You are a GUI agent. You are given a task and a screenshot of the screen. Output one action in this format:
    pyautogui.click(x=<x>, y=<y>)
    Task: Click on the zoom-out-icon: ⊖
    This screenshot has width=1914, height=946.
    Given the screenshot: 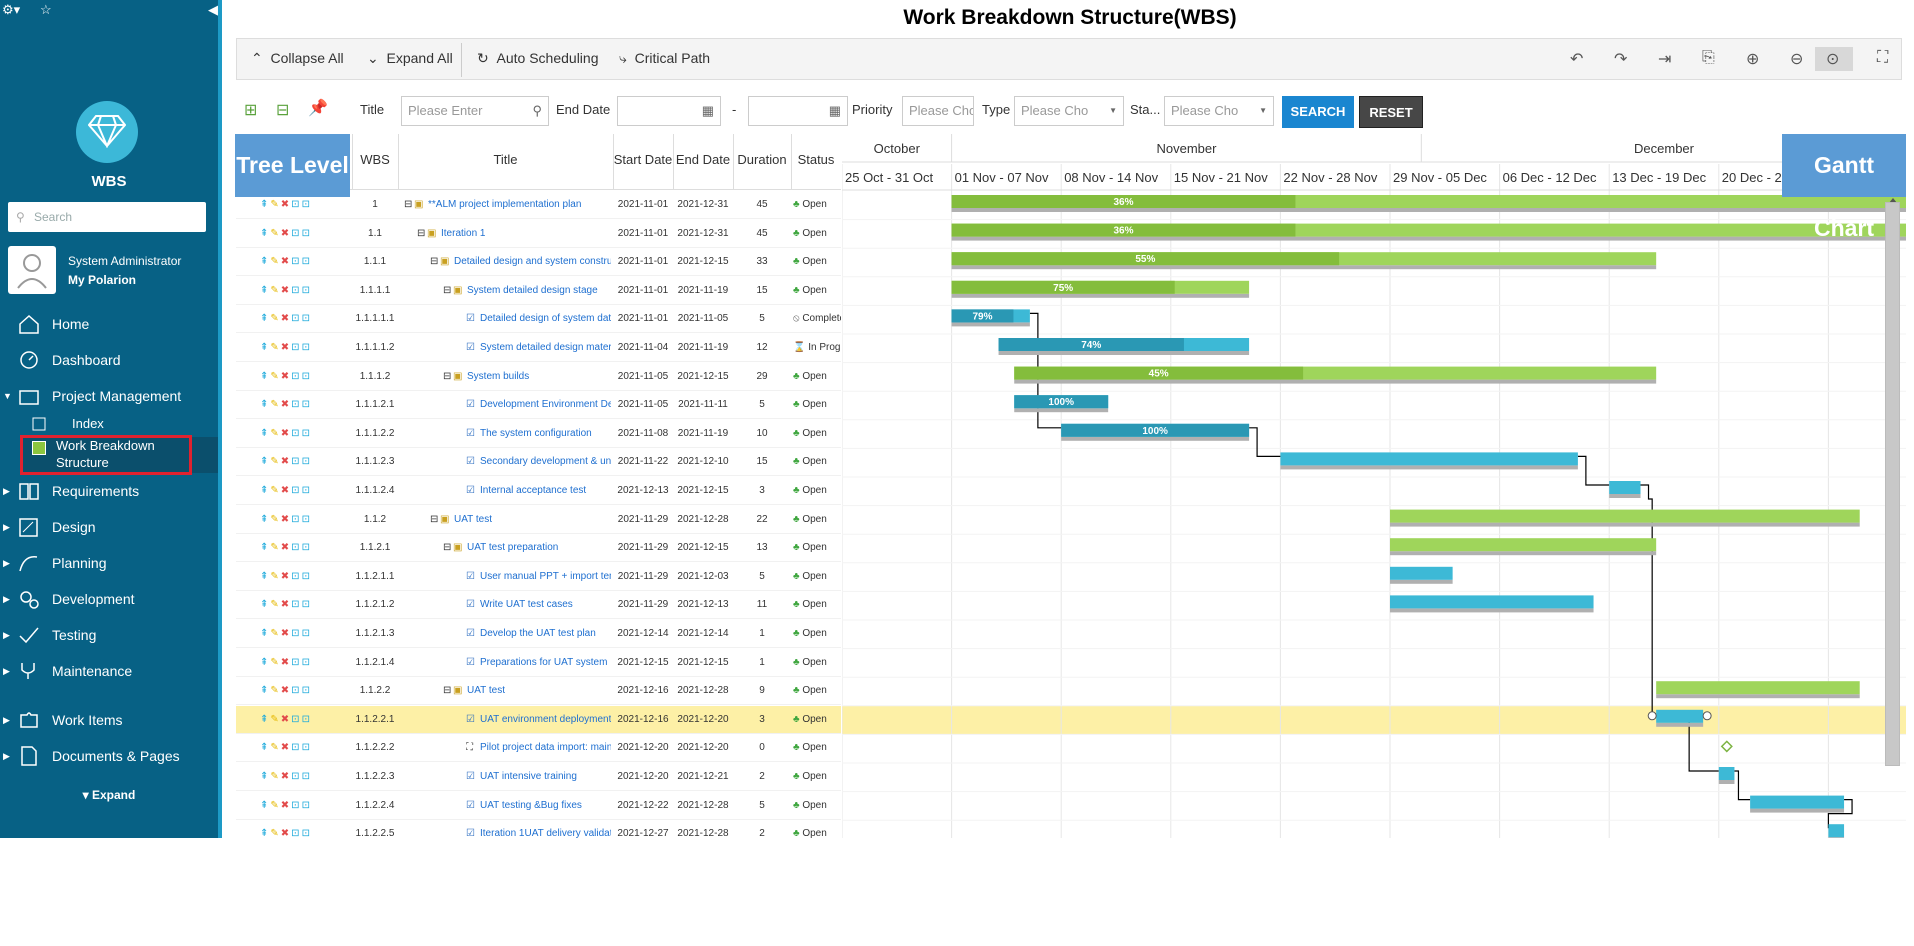 What is the action you would take?
    pyautogui.click(x=1797, y=59)
    